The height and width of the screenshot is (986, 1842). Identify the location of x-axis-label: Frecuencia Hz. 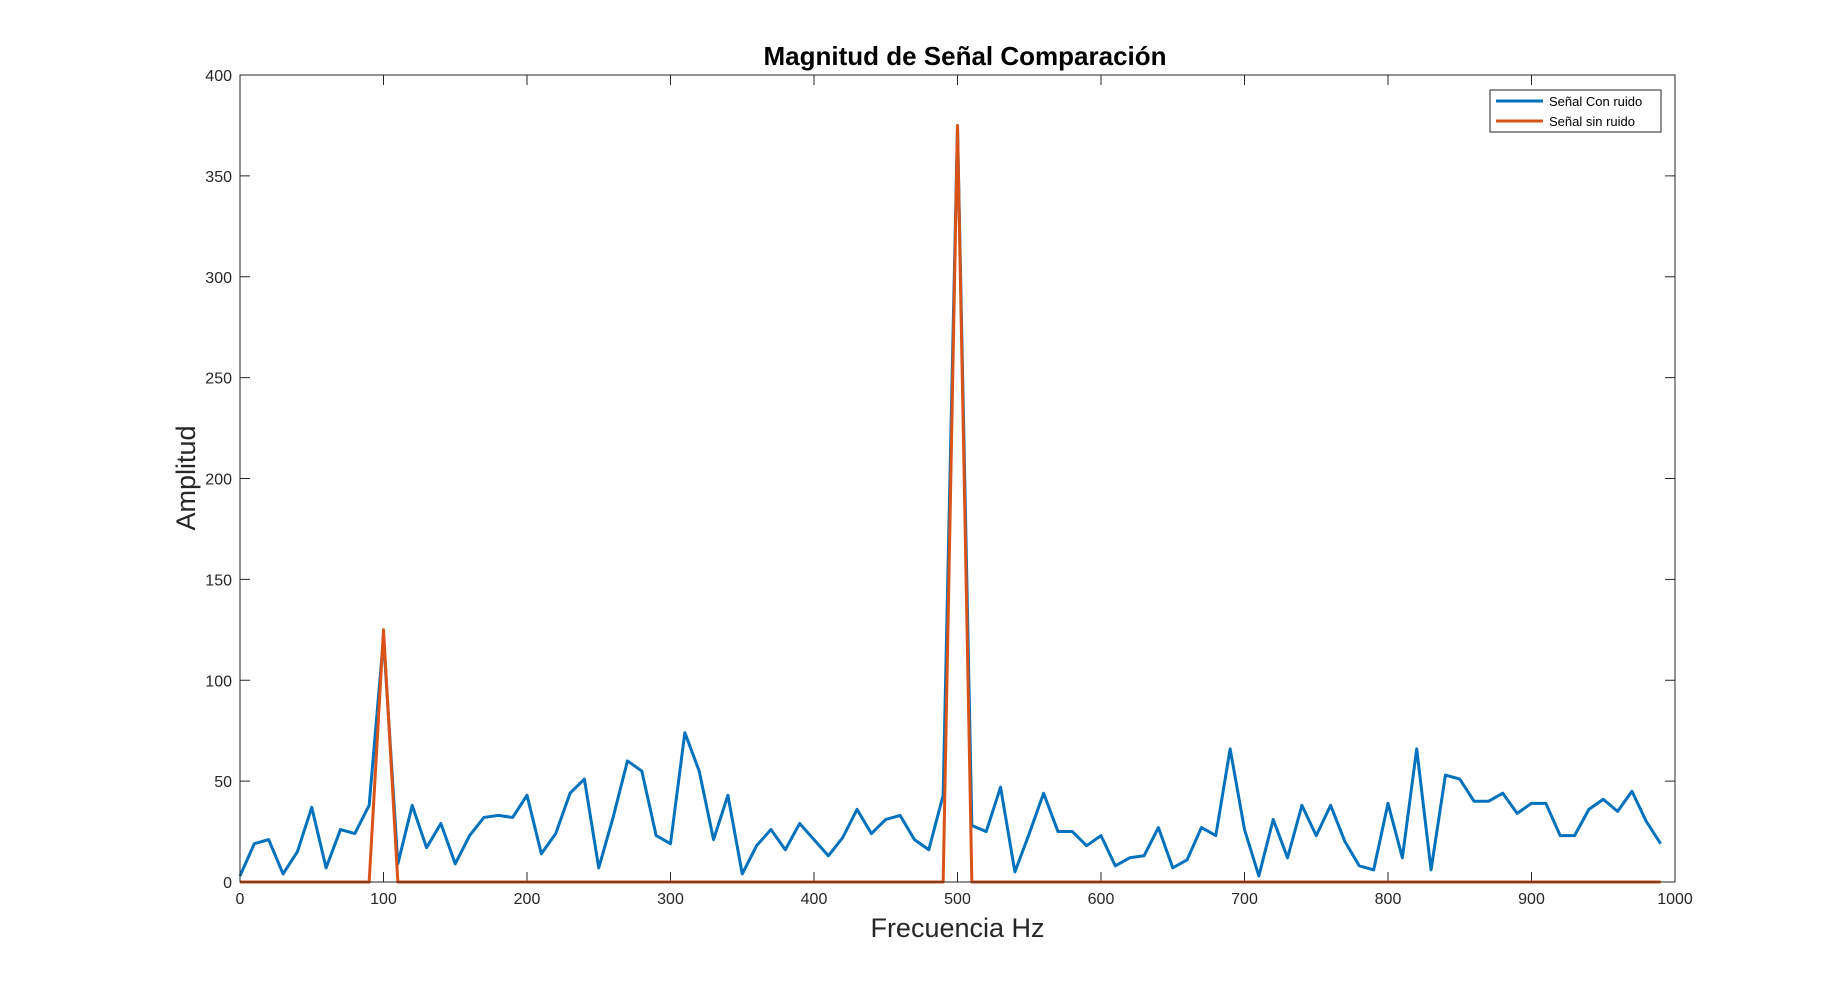
(957, 928).